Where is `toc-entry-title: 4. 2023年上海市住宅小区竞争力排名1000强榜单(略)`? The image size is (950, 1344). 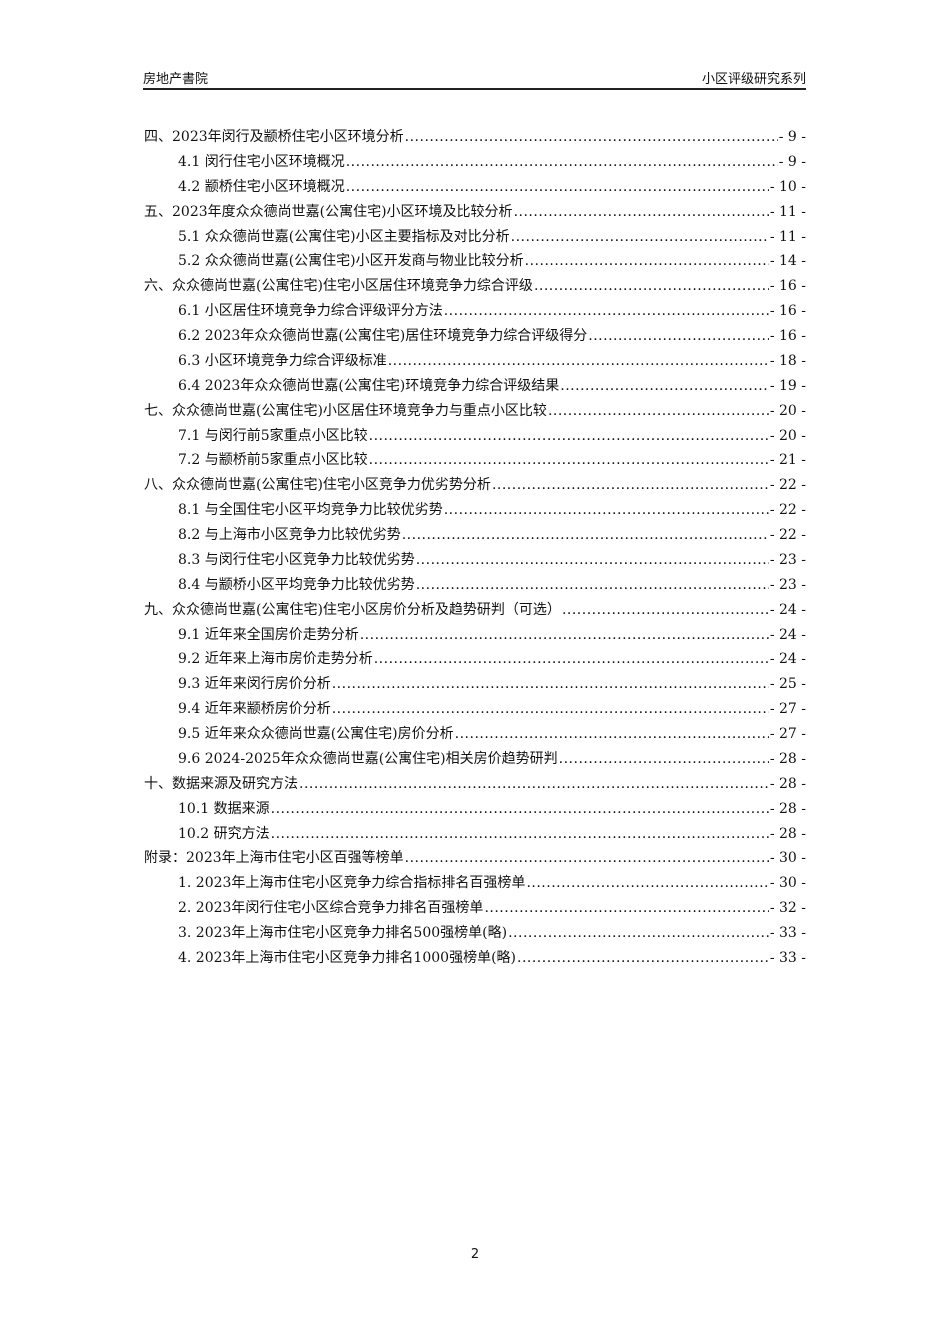
toc-entry-title: 4. 2023年上海市住宅小区竞争力排名1000强榜单(略) is located at coordinates (347, 957).